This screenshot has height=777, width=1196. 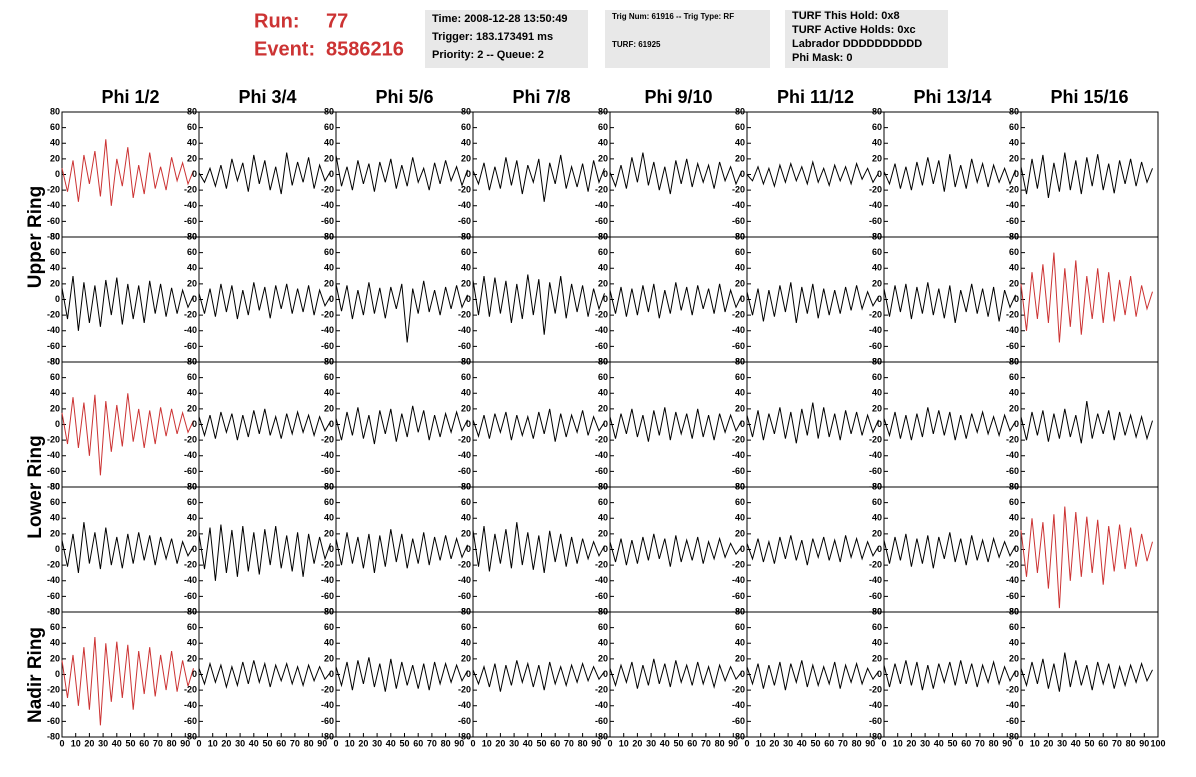 I want to click on x-tick-label: 0, so click(x=609, y=743).